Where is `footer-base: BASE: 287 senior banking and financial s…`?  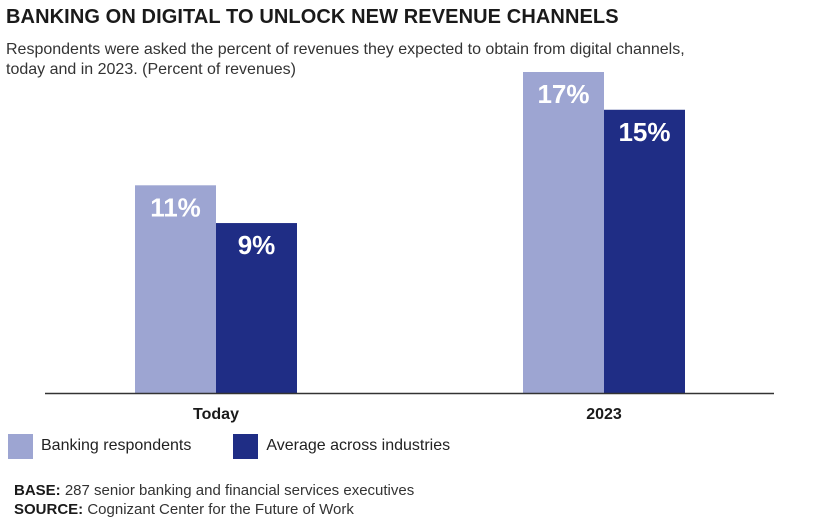 footer-base: BASE: 287 senior banking and financial s… is located at coordinates (214, 490).